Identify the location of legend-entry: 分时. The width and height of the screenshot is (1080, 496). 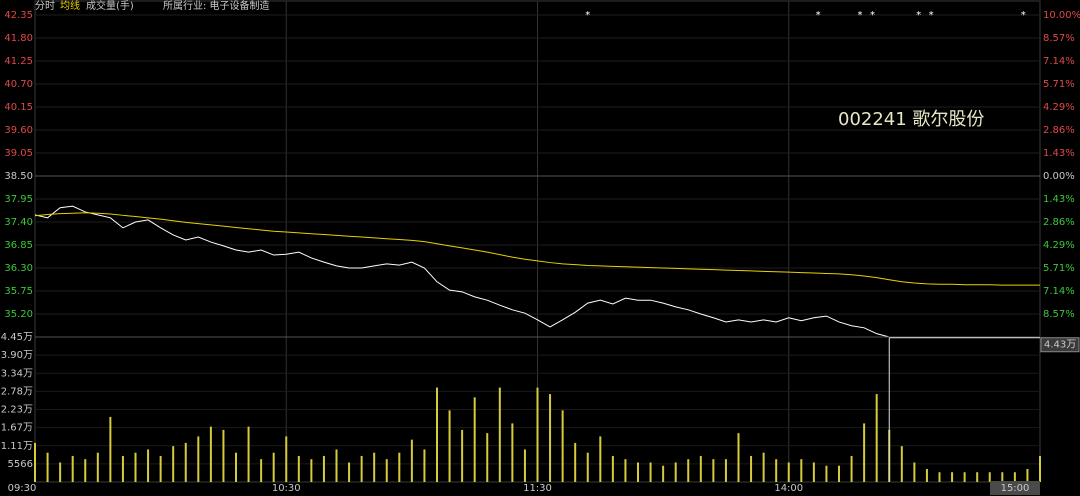
(45, 6).